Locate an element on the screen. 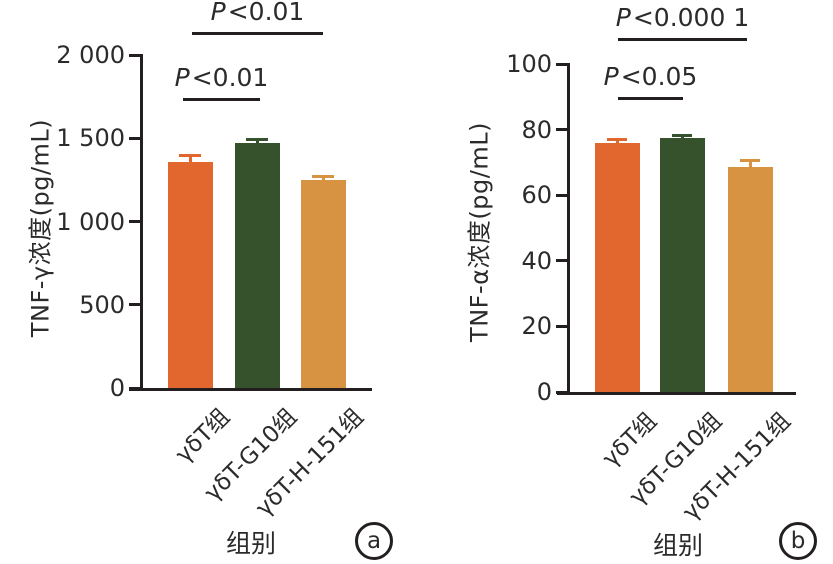 The width and height of the screenshot is (833, 564). y-tick-label: 20 is located at coordinates (536, 326).